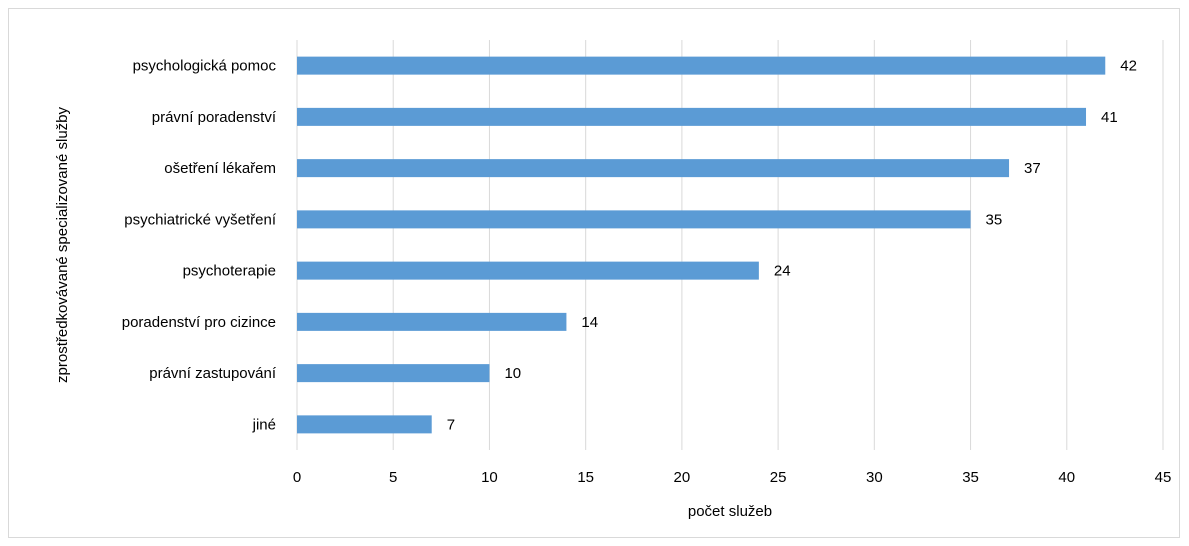  I want to click on x-tick-label: 30, so click(874, 477).